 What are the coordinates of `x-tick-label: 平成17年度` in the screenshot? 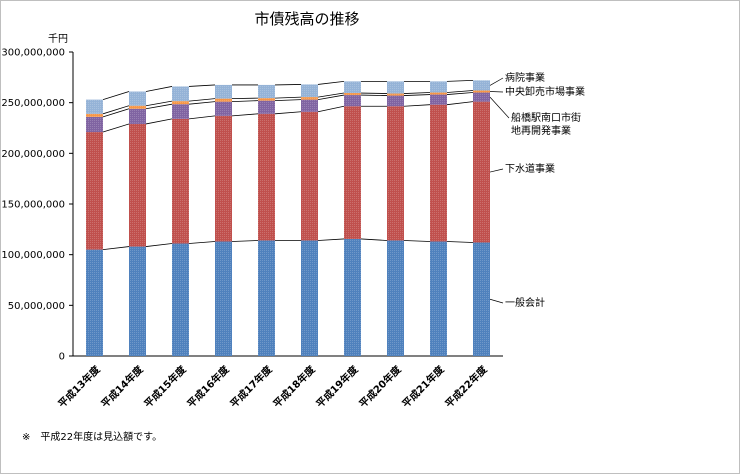 It's located at (251, 386).